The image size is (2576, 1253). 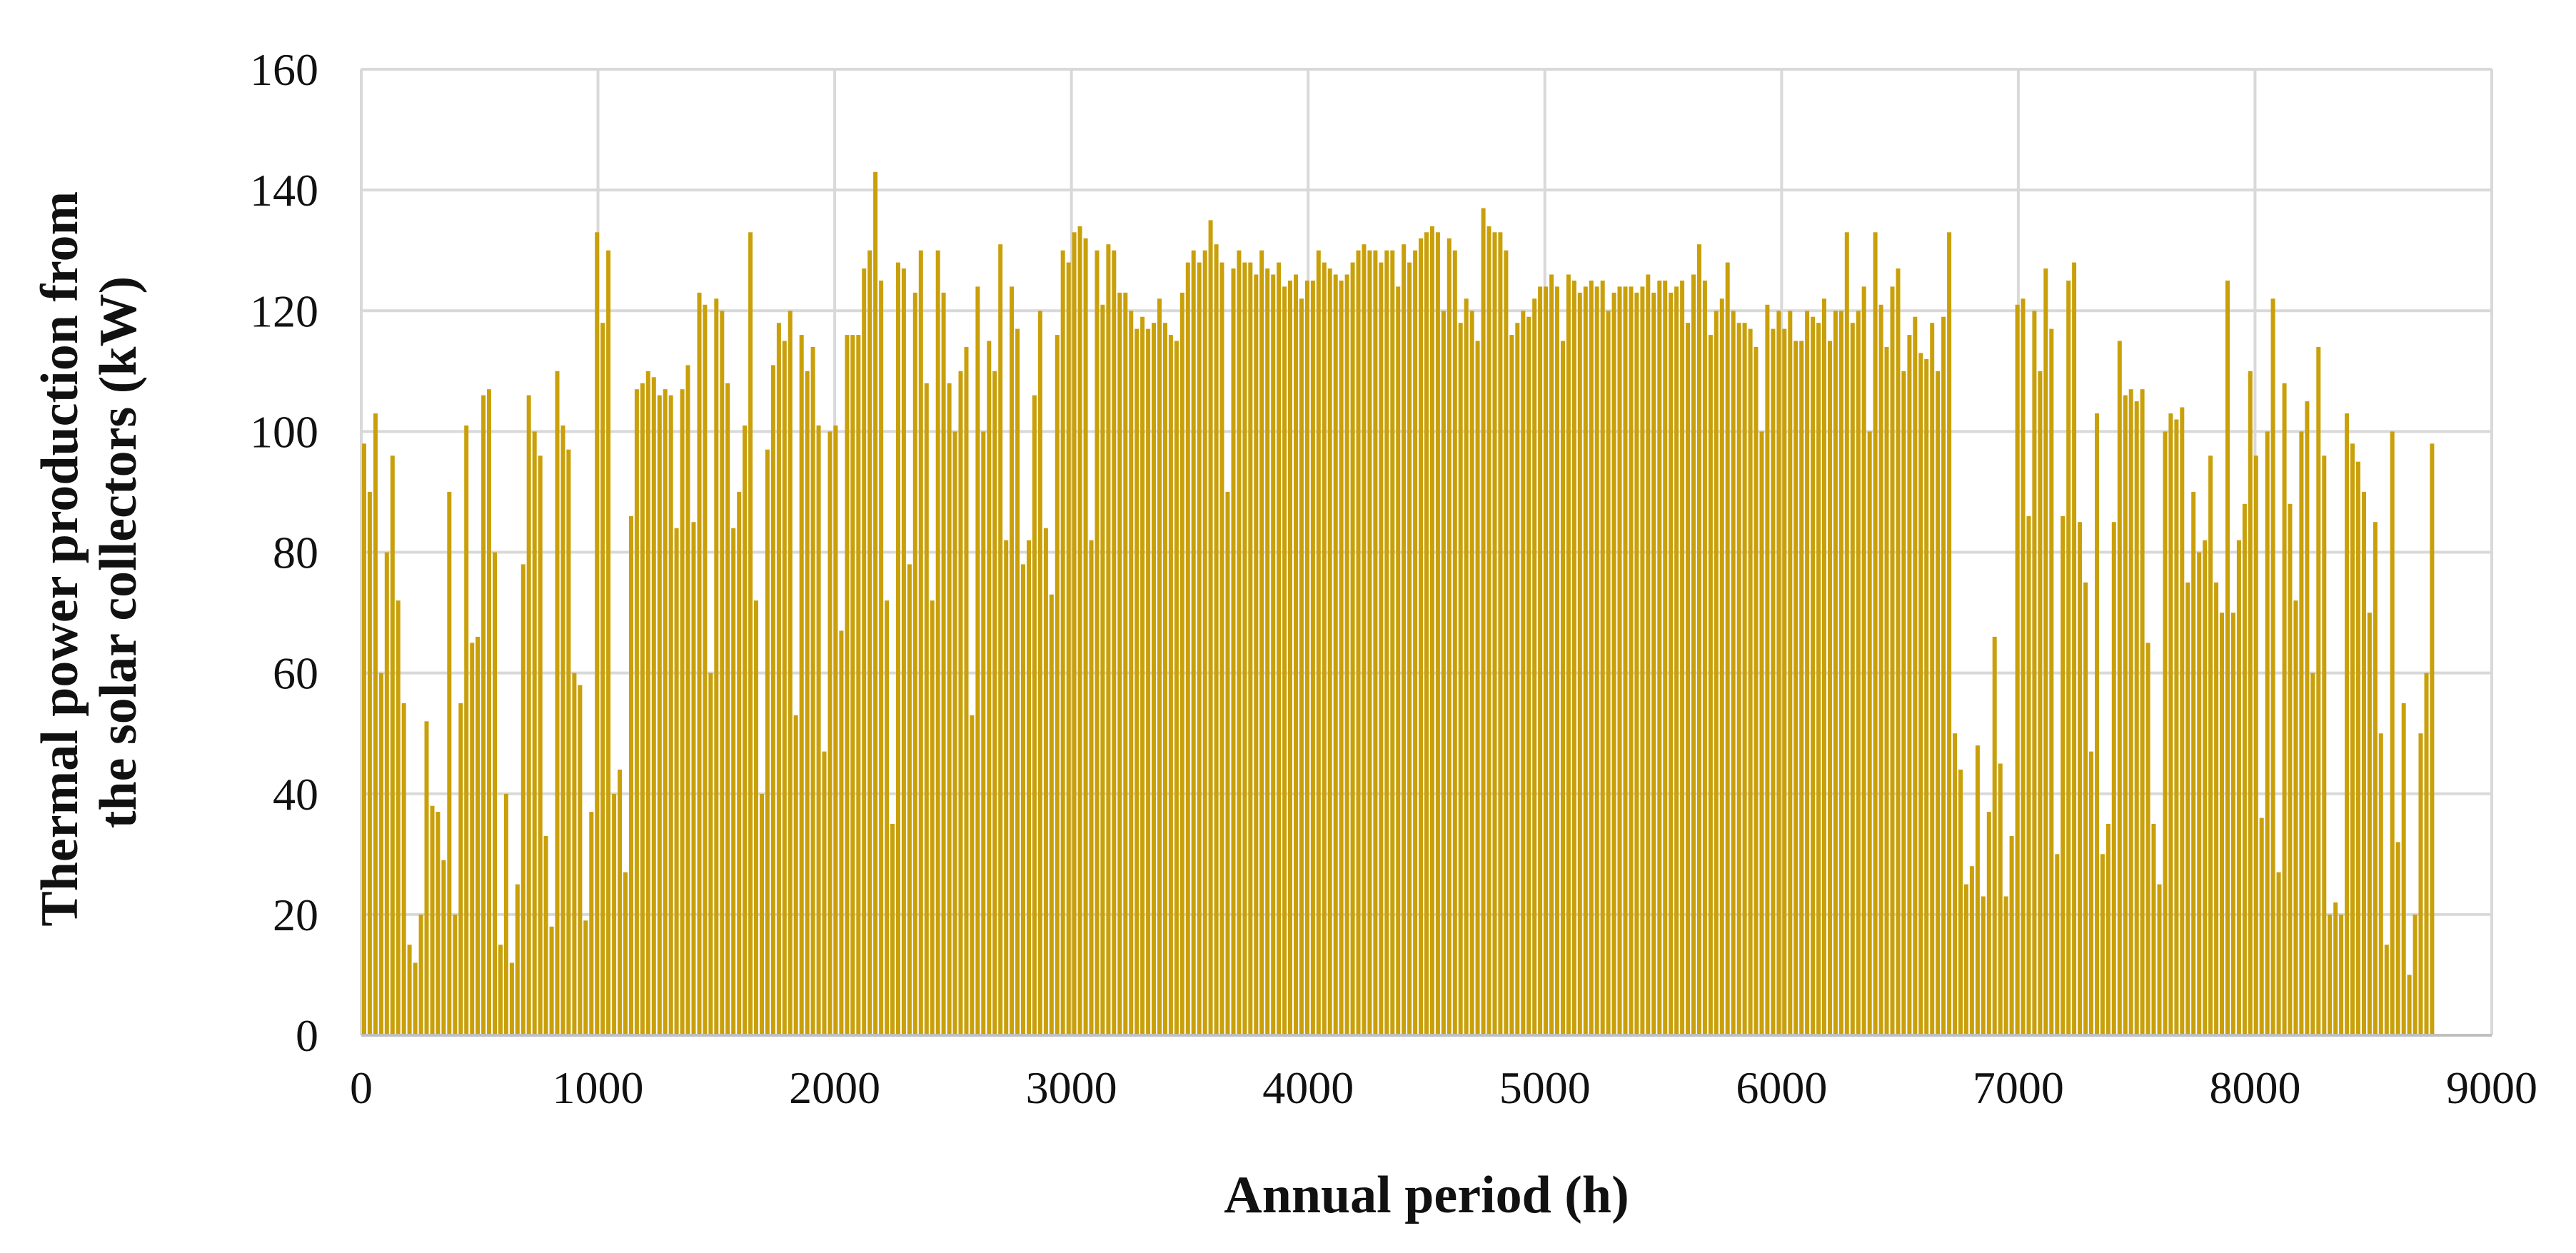 I want to click on x-tick-label: 3000, so click(x=1071, y=1087).